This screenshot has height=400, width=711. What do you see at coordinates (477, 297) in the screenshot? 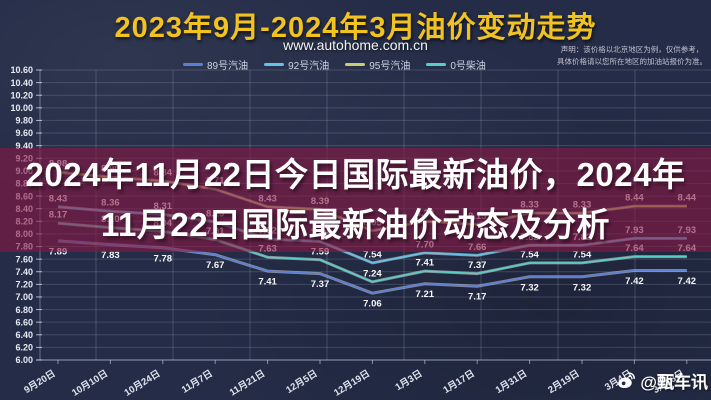
I see `data-label: 7.17` at bounding box center [477, 297].